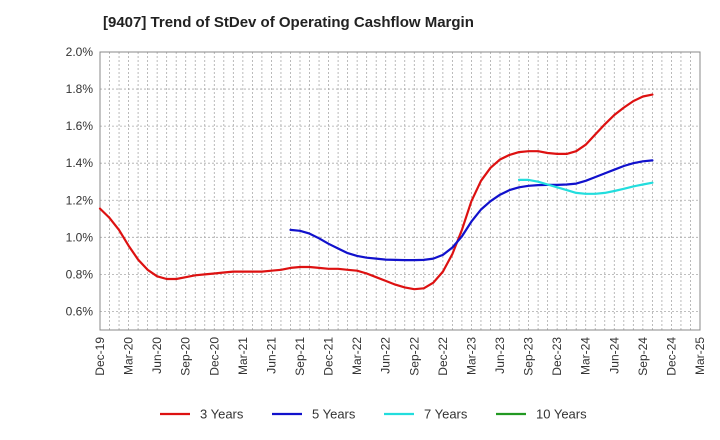  Describe the element at coordinates (243, 356) in the screenshot. I see `x-tick-label: Mar-21` at that location.